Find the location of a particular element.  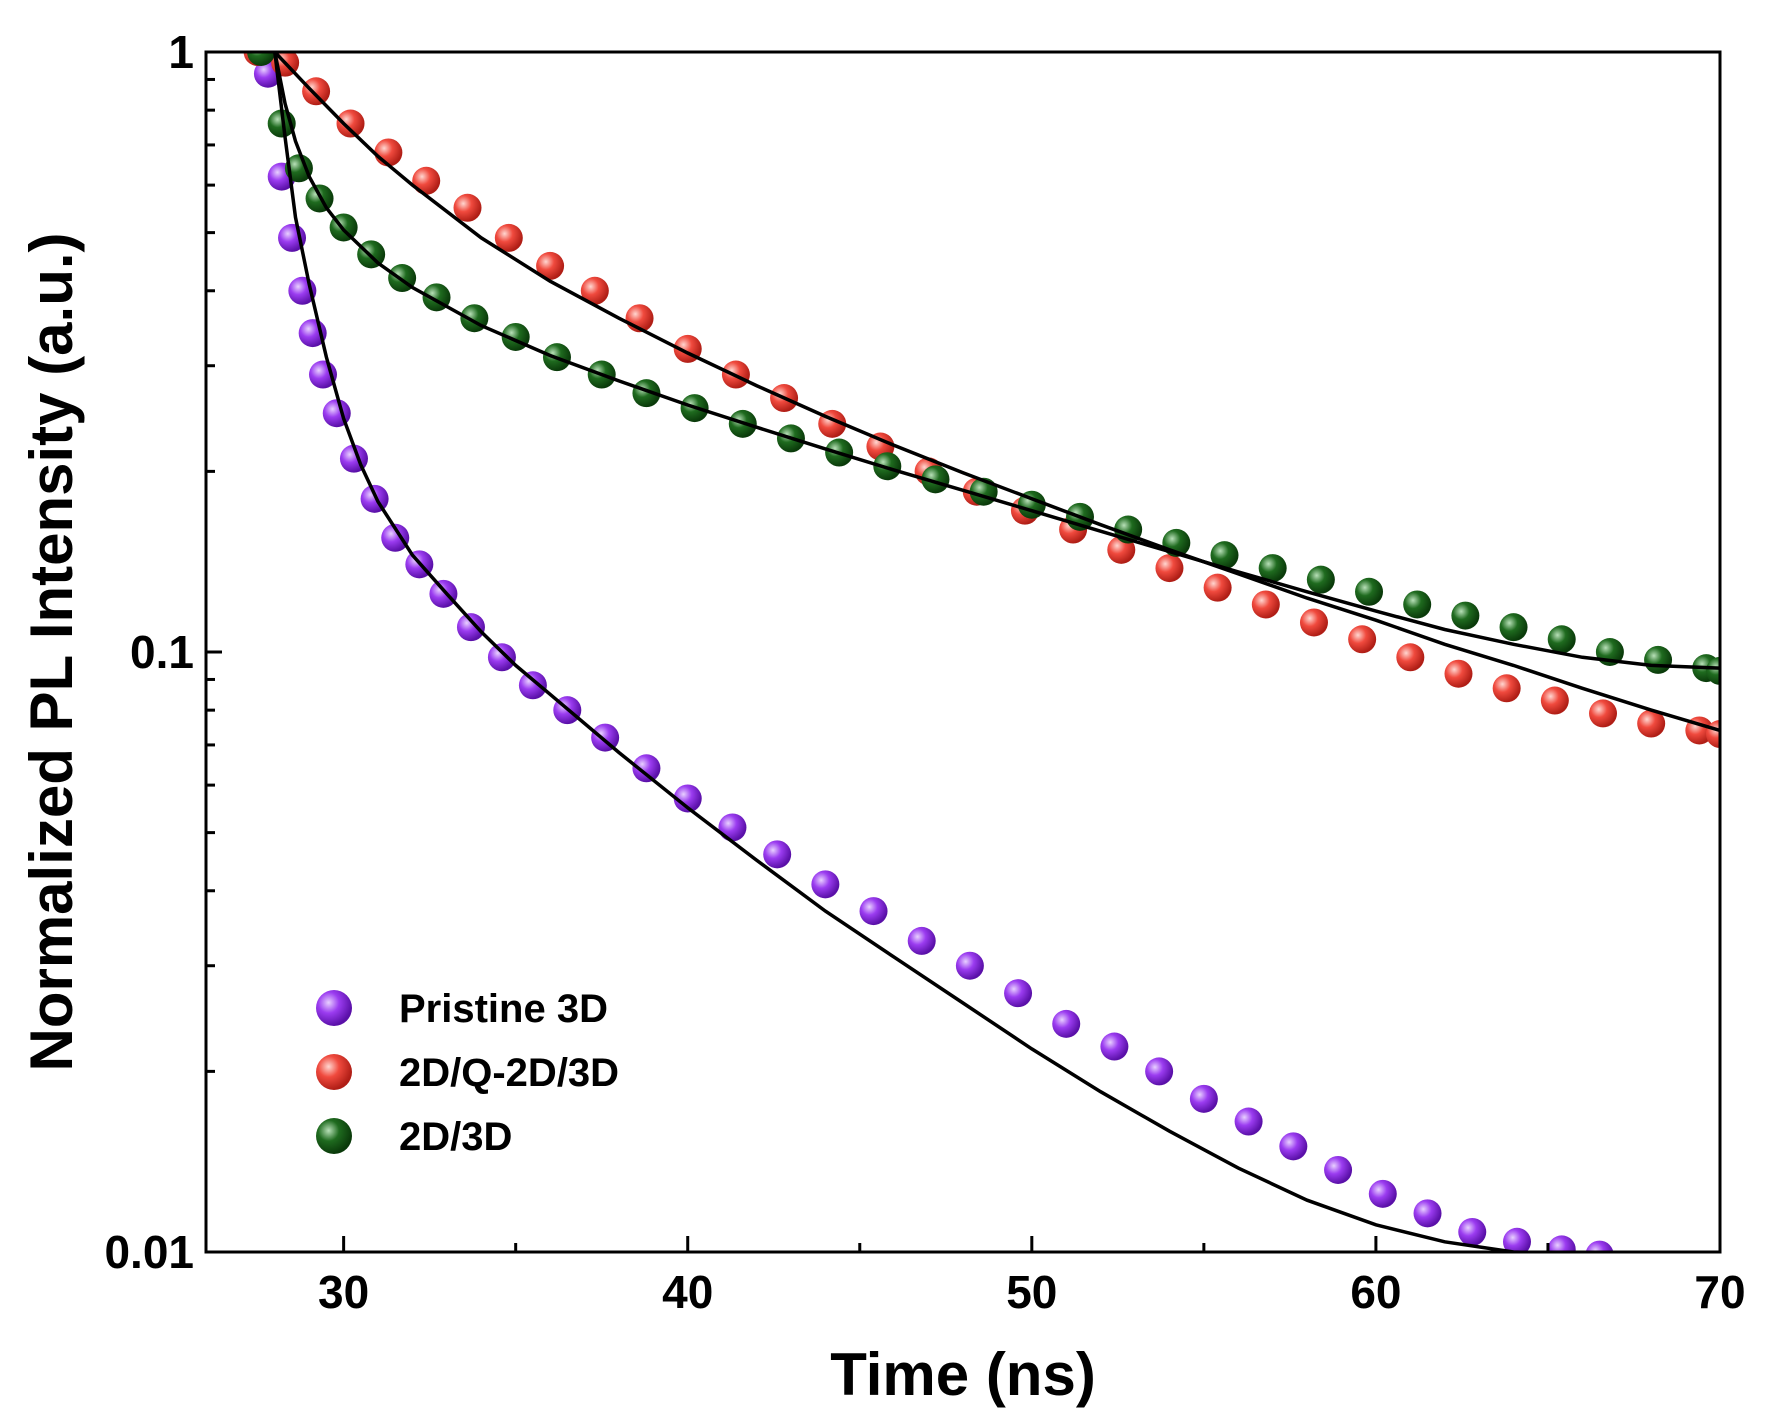

x-tick-label-40: 40 is located at coordinates (687, 1292).